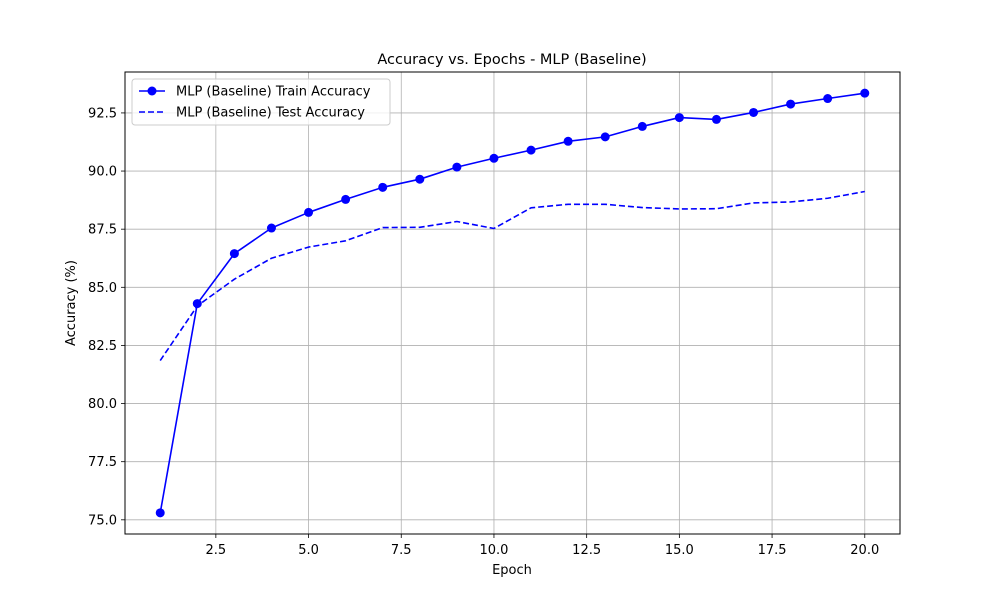 This screenshot has height=604, width=1000. What do you see at coordinates (401, 550) in the screenshot?
I see `x-tick-label: 7.5` at bounding box center [401, 550].